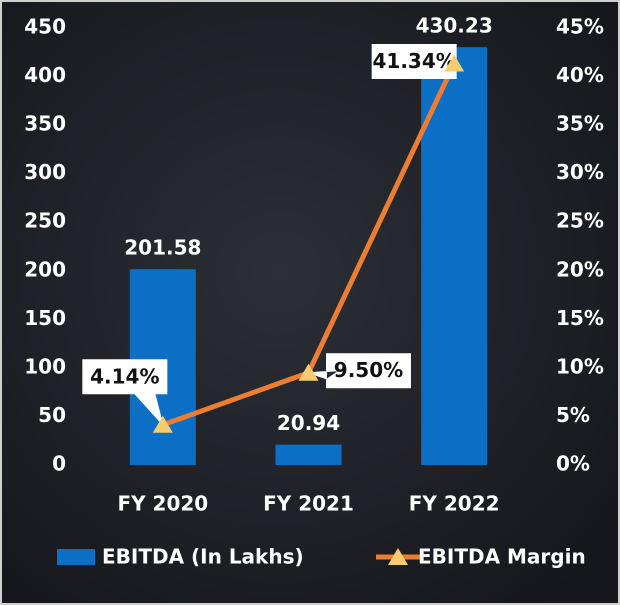  Describe the element at coordinates (45, 318) in the screenshot. I see `y-tick-label: 150` at that location.